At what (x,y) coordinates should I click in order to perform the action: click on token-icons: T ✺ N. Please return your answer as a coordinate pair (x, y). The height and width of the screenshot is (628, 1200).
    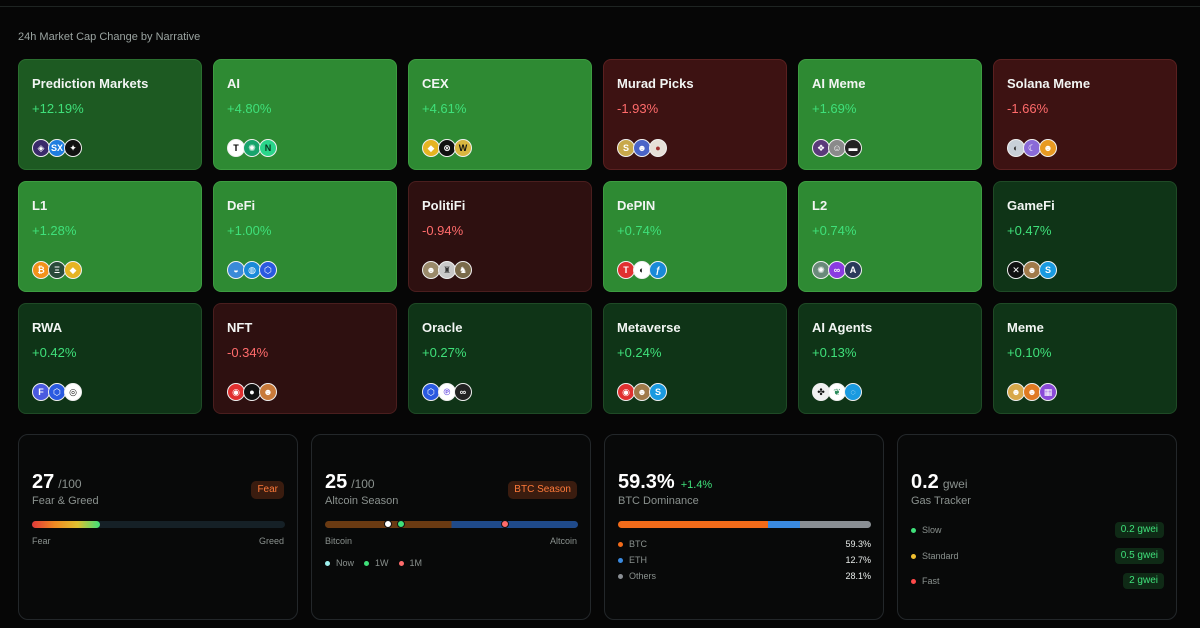
    Looking at the image, I should click on (252, 148).